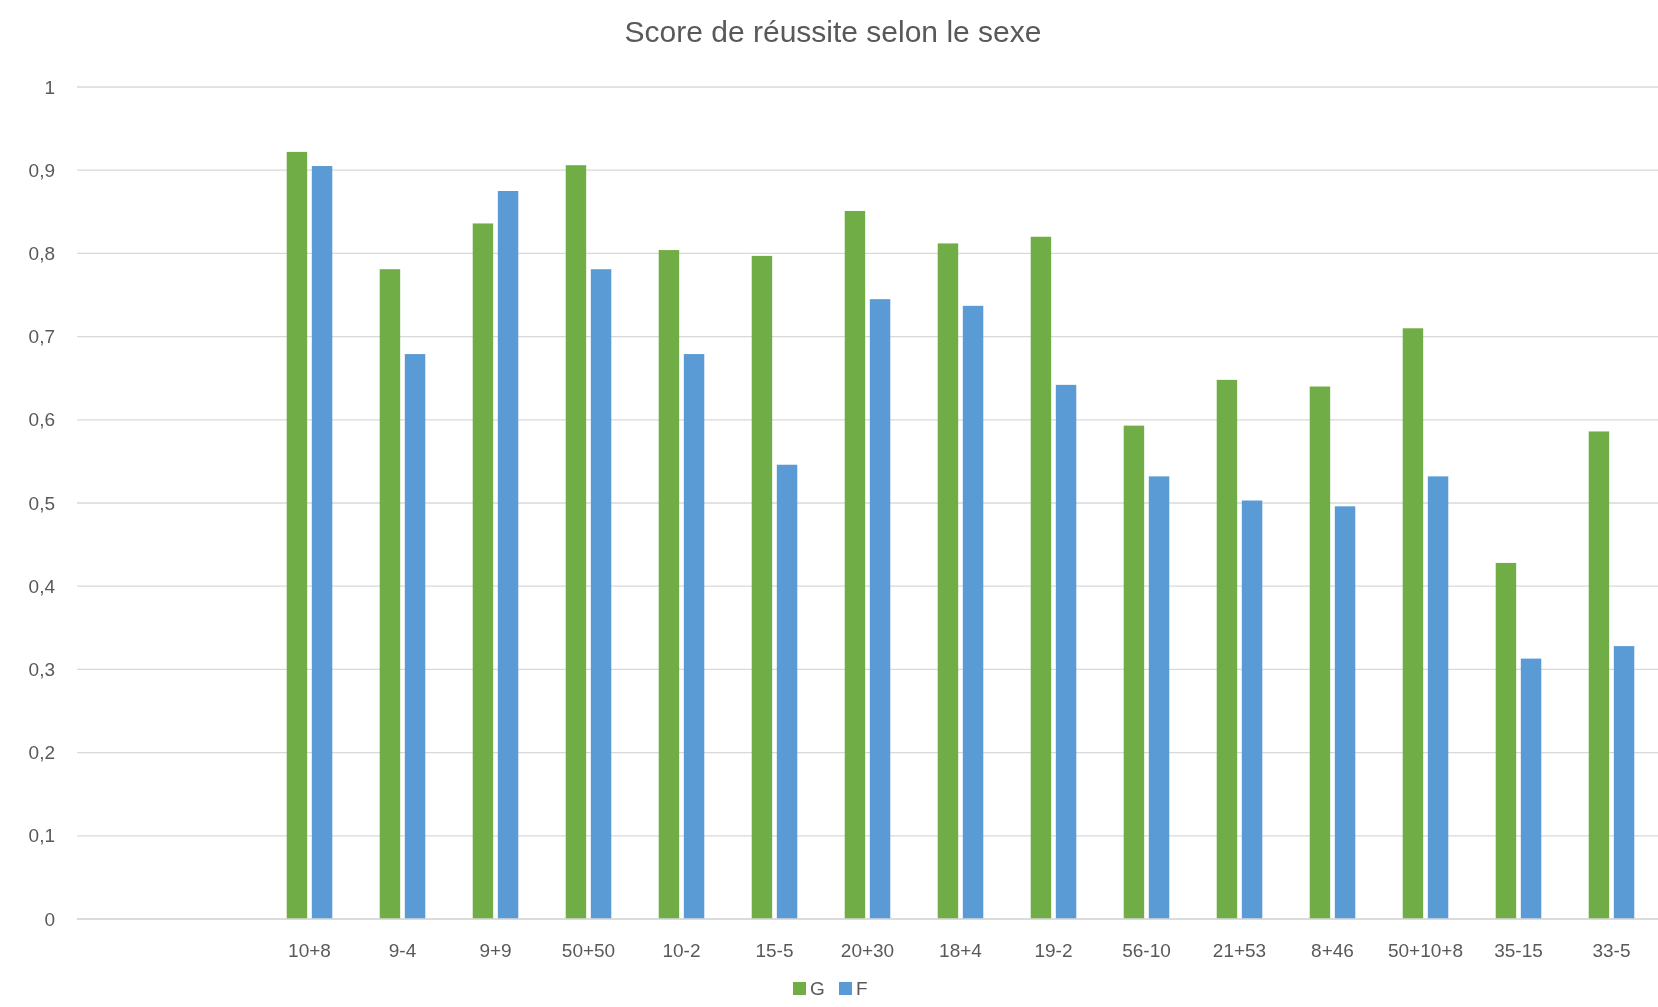 This screenshot has width=1658, height=1007. What do you see at coordinates (1146, 950) in the screenshot?
I see `x-tick-label: 56-10` at bounding box center [1146, 950].